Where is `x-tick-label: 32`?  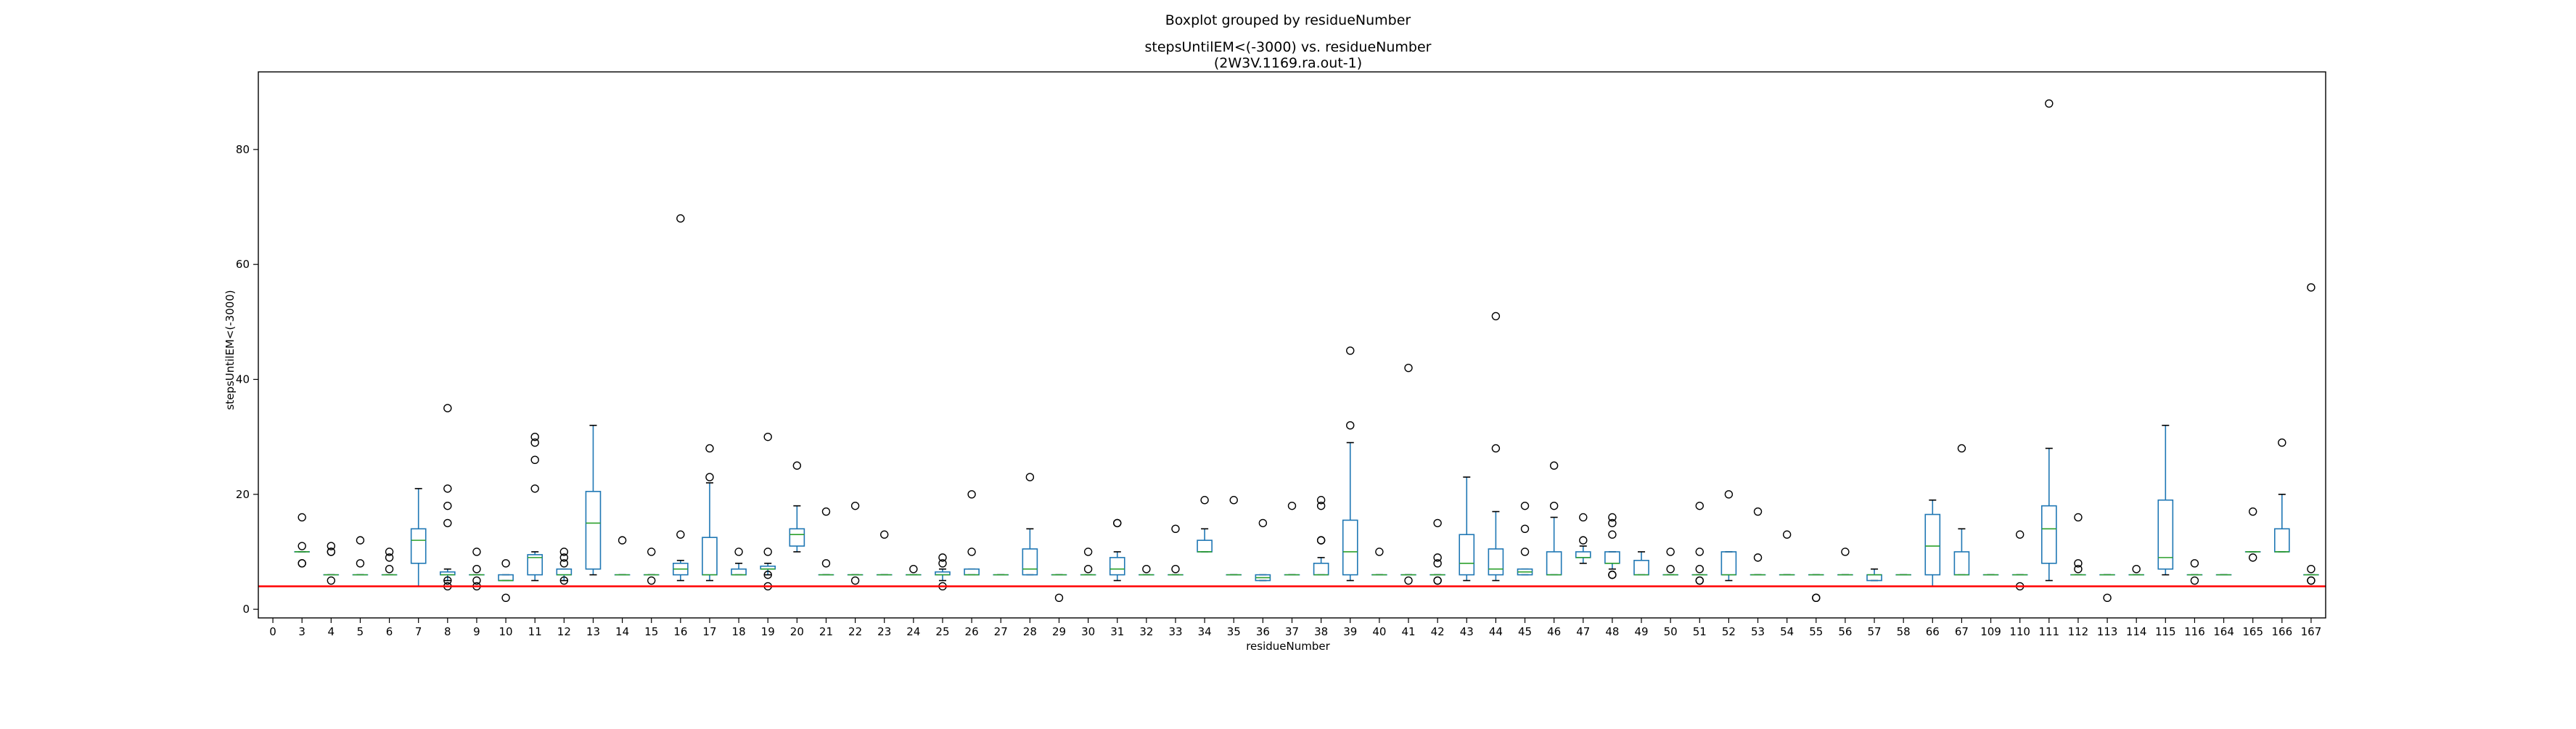
x-tick-label: 32 is located at coordinates (1146, 631).